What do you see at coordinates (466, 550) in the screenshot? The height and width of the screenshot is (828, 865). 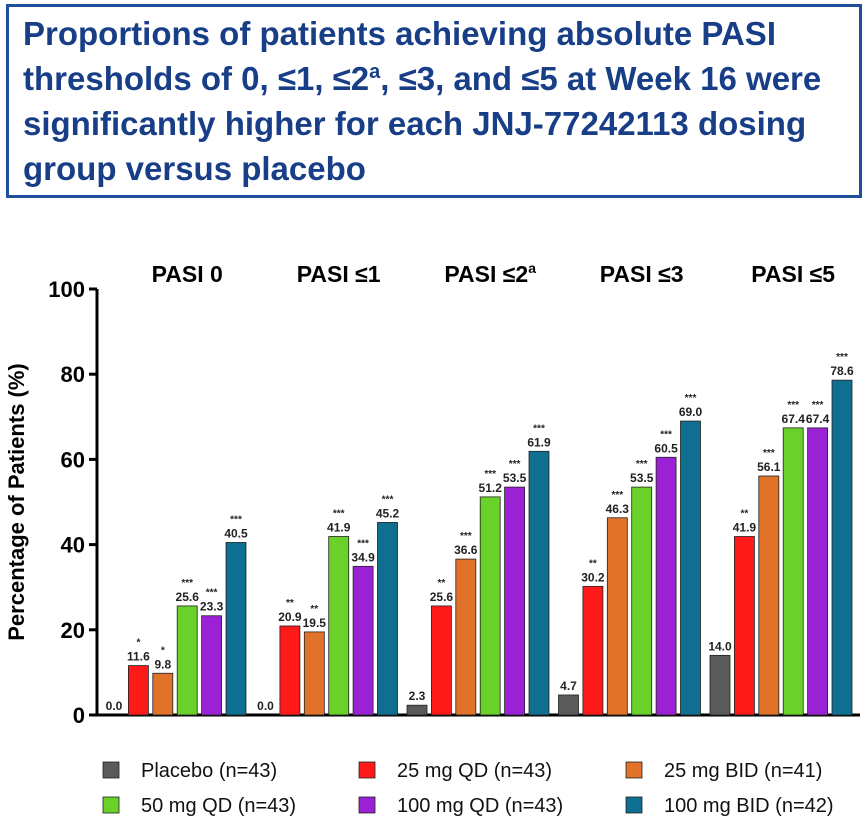 I see `value-label: 36.6` at bounding box center [466, 550].